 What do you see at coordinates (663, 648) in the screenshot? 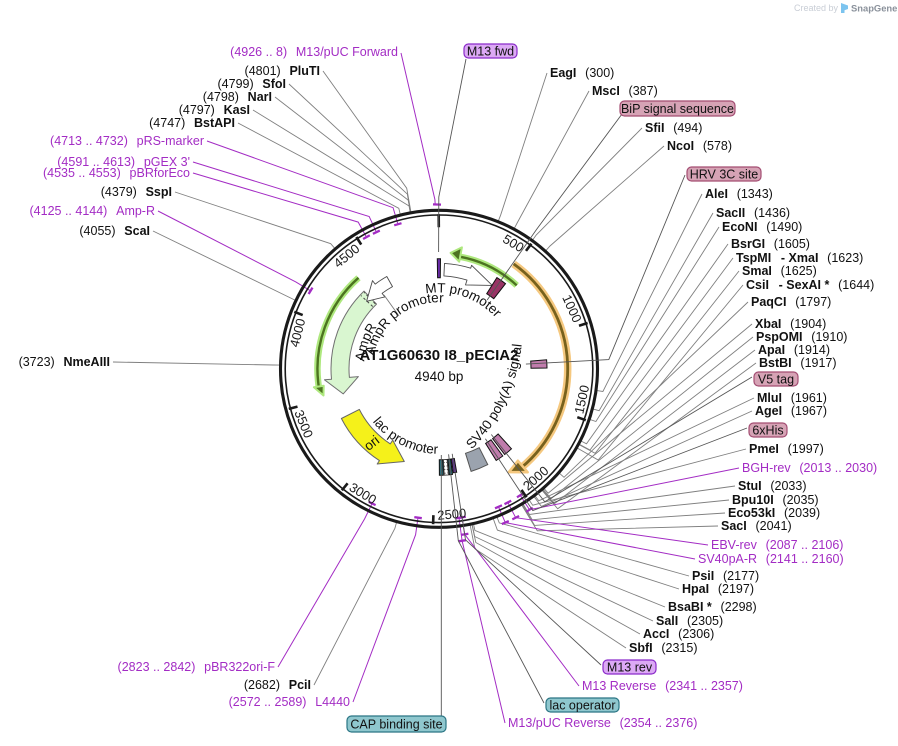
I see `svg-text: SbfI (2315)` at bounding box center [663, 648].